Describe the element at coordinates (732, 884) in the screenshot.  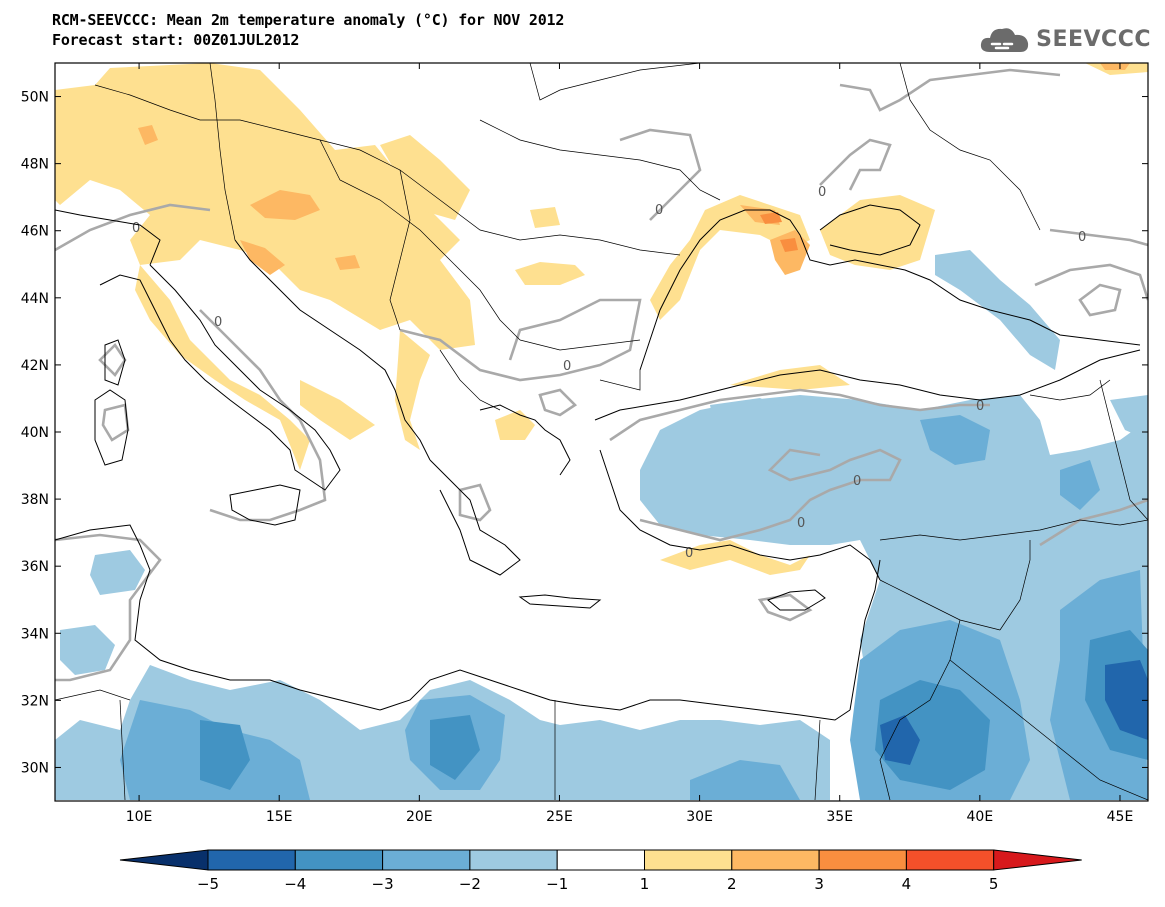
I see `colorbar-label: 2` at that location.